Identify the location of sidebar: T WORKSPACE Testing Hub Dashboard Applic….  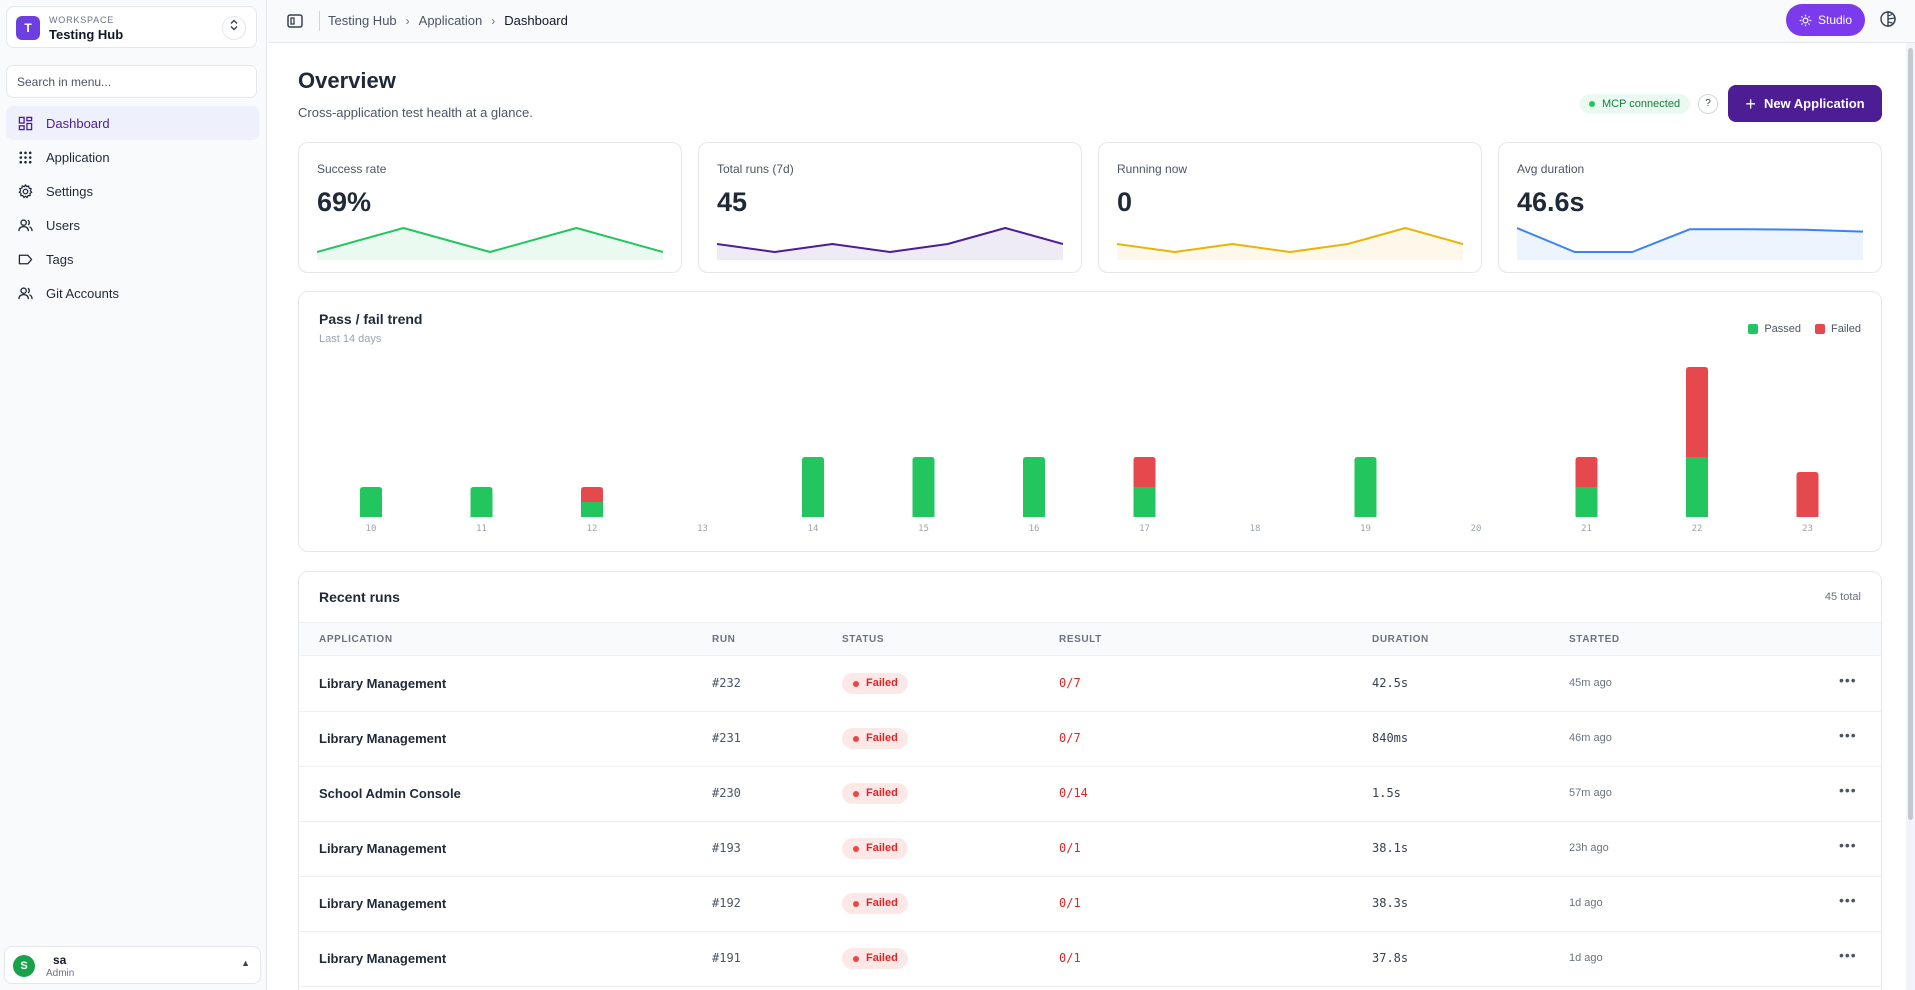
(133, 495).